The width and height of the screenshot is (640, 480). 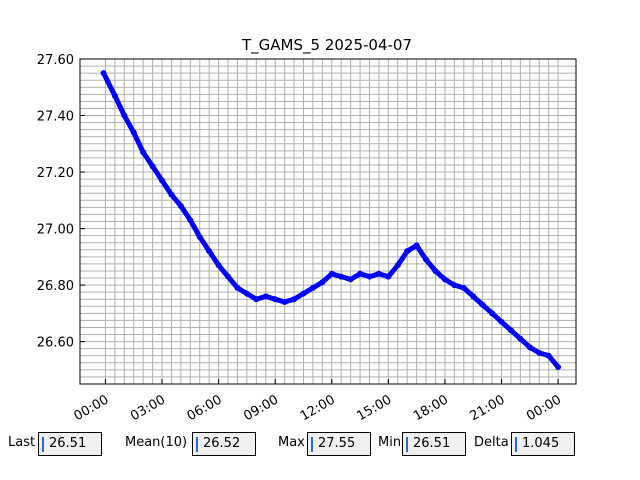 I want to click on delta-label: Delta, so click(x=491, y=442).